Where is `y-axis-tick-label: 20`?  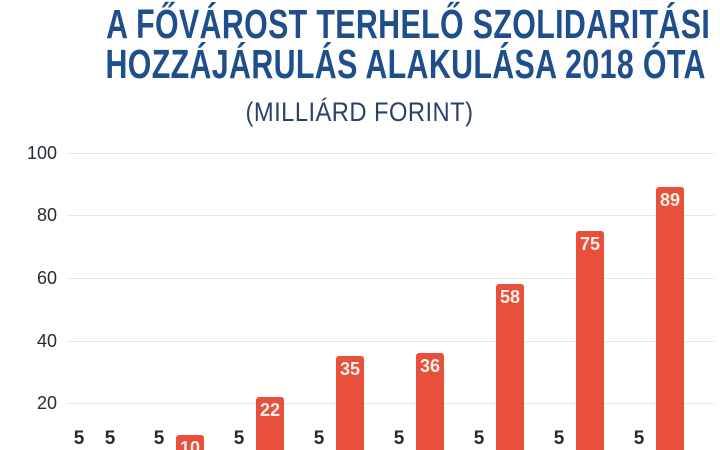
y-axis-tick-label: 20 is located at coordinates (46, 403).